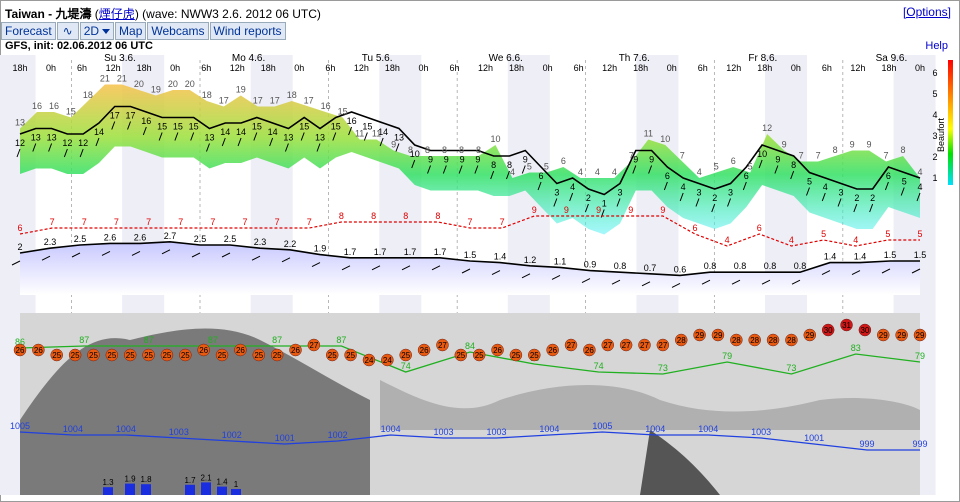 The width and height of the screenshot is (960, 502). Describe the element at coordinates (73, 429) in the screenshot. I see `pressure-label: 1004` at that location.